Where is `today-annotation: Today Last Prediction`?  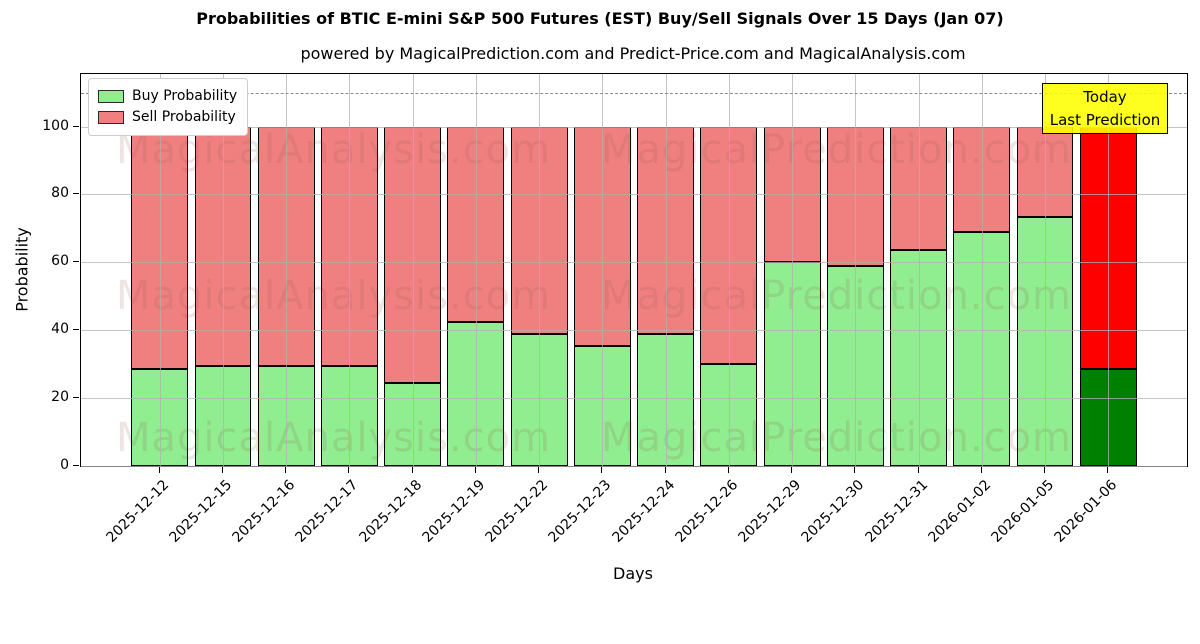 today-annotation: Today Last Prediction is located at coordinates (1105, 108).